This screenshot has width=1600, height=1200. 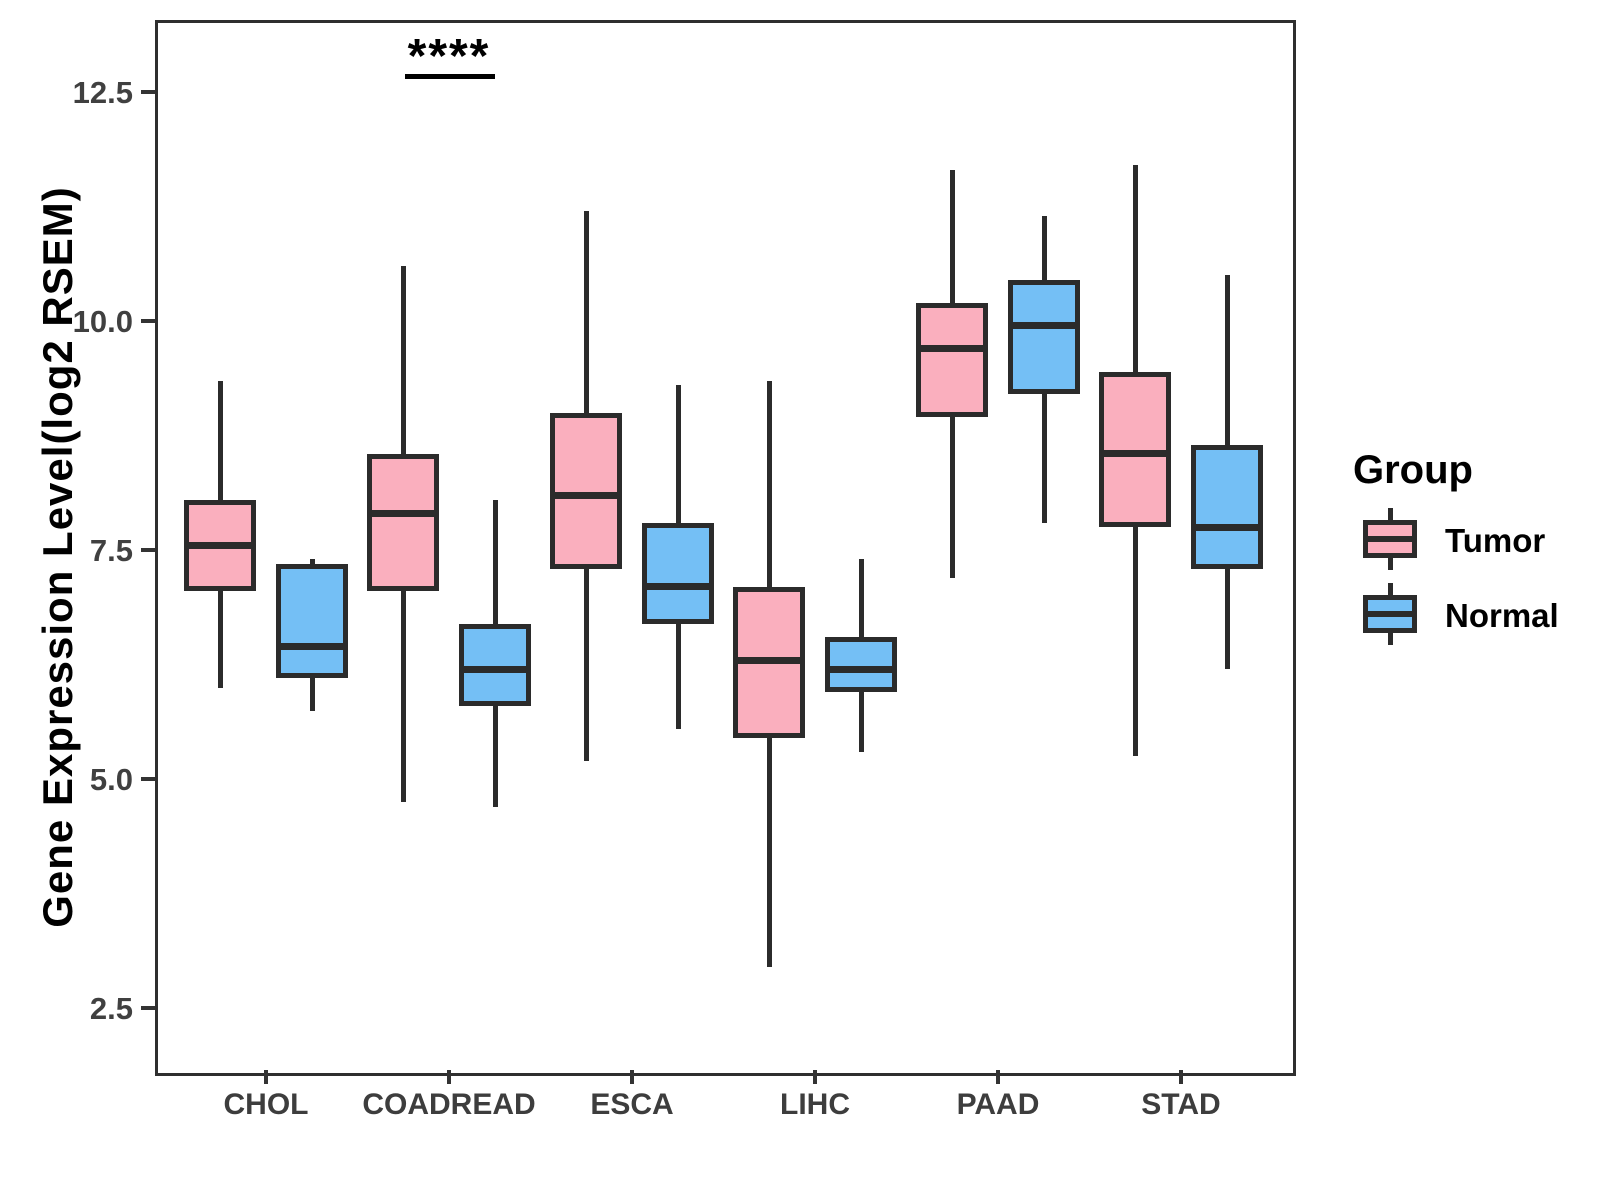 I want to click on x-tick-label-chol: CHOL, so click(x=266, y=1104).